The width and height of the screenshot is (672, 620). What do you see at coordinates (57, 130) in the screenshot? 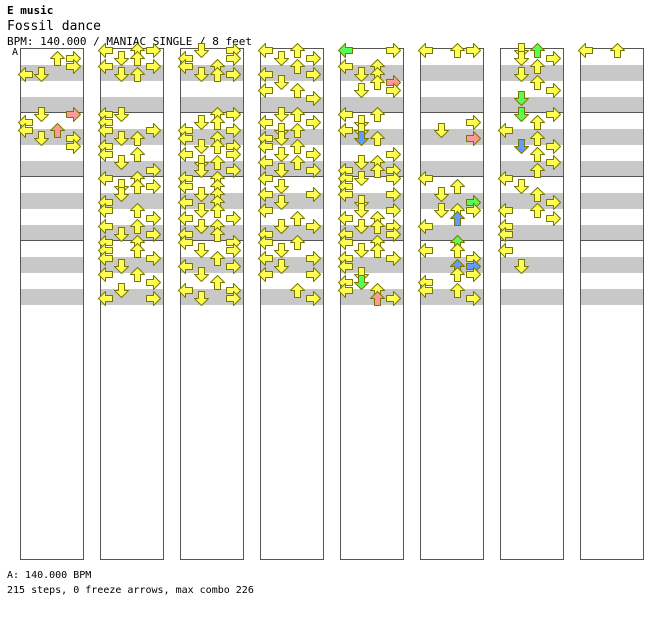
I see `arrow-up-eighth-icon` at bounding box center [57, 130].